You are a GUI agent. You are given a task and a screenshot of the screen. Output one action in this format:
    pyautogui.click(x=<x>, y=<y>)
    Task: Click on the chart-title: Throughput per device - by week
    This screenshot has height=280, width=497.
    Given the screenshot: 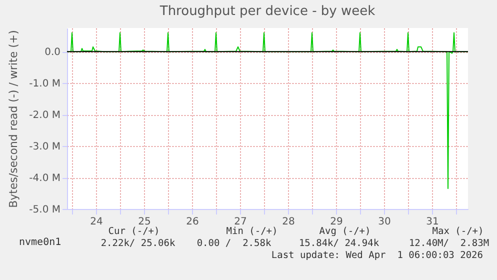 What is the action you would take?
    pyautogui.click(x=267, y=11)
    